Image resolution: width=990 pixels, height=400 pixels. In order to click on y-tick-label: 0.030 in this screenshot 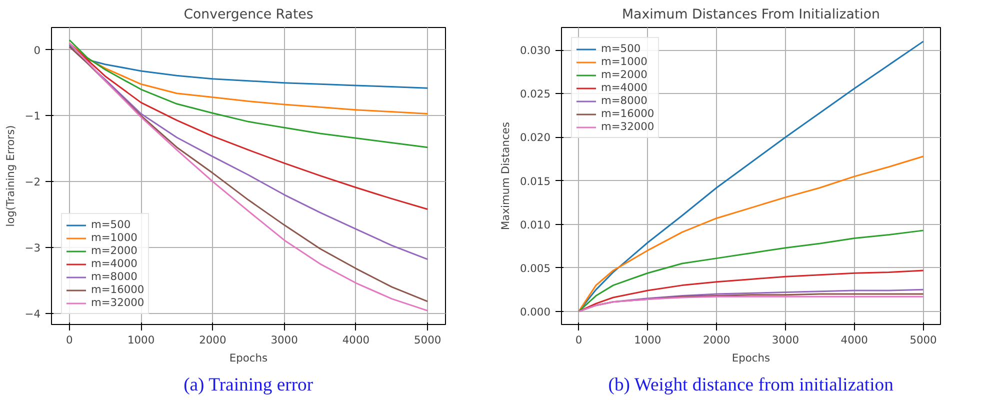, I will do `click(535, 51)`.